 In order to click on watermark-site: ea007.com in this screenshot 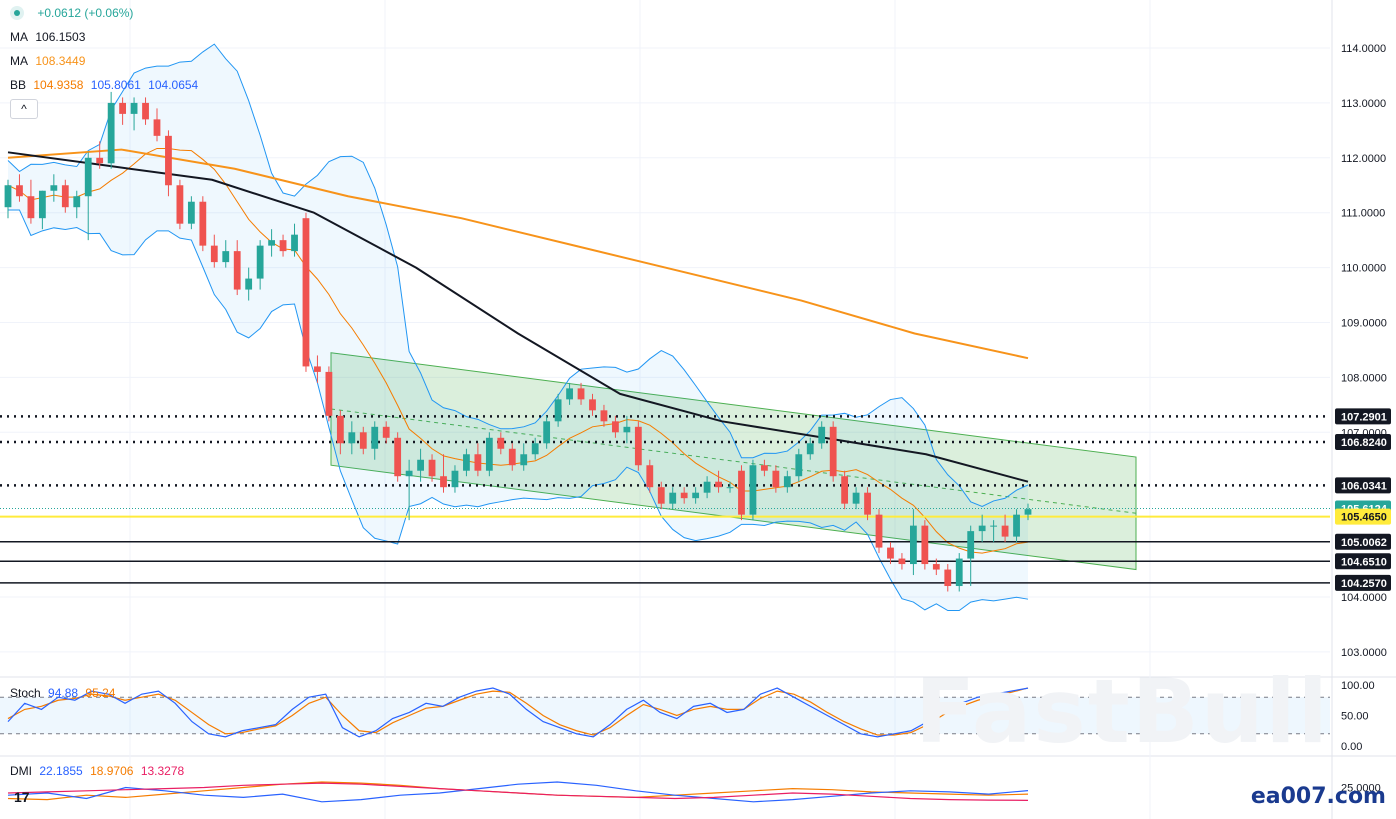, I will do `click(1318, 796)`.